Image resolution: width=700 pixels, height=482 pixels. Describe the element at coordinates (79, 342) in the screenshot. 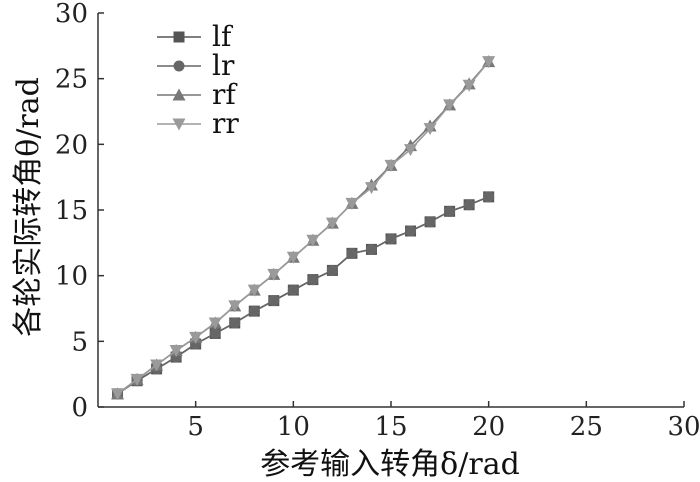

I see `y-tick-label: 5` at that location.